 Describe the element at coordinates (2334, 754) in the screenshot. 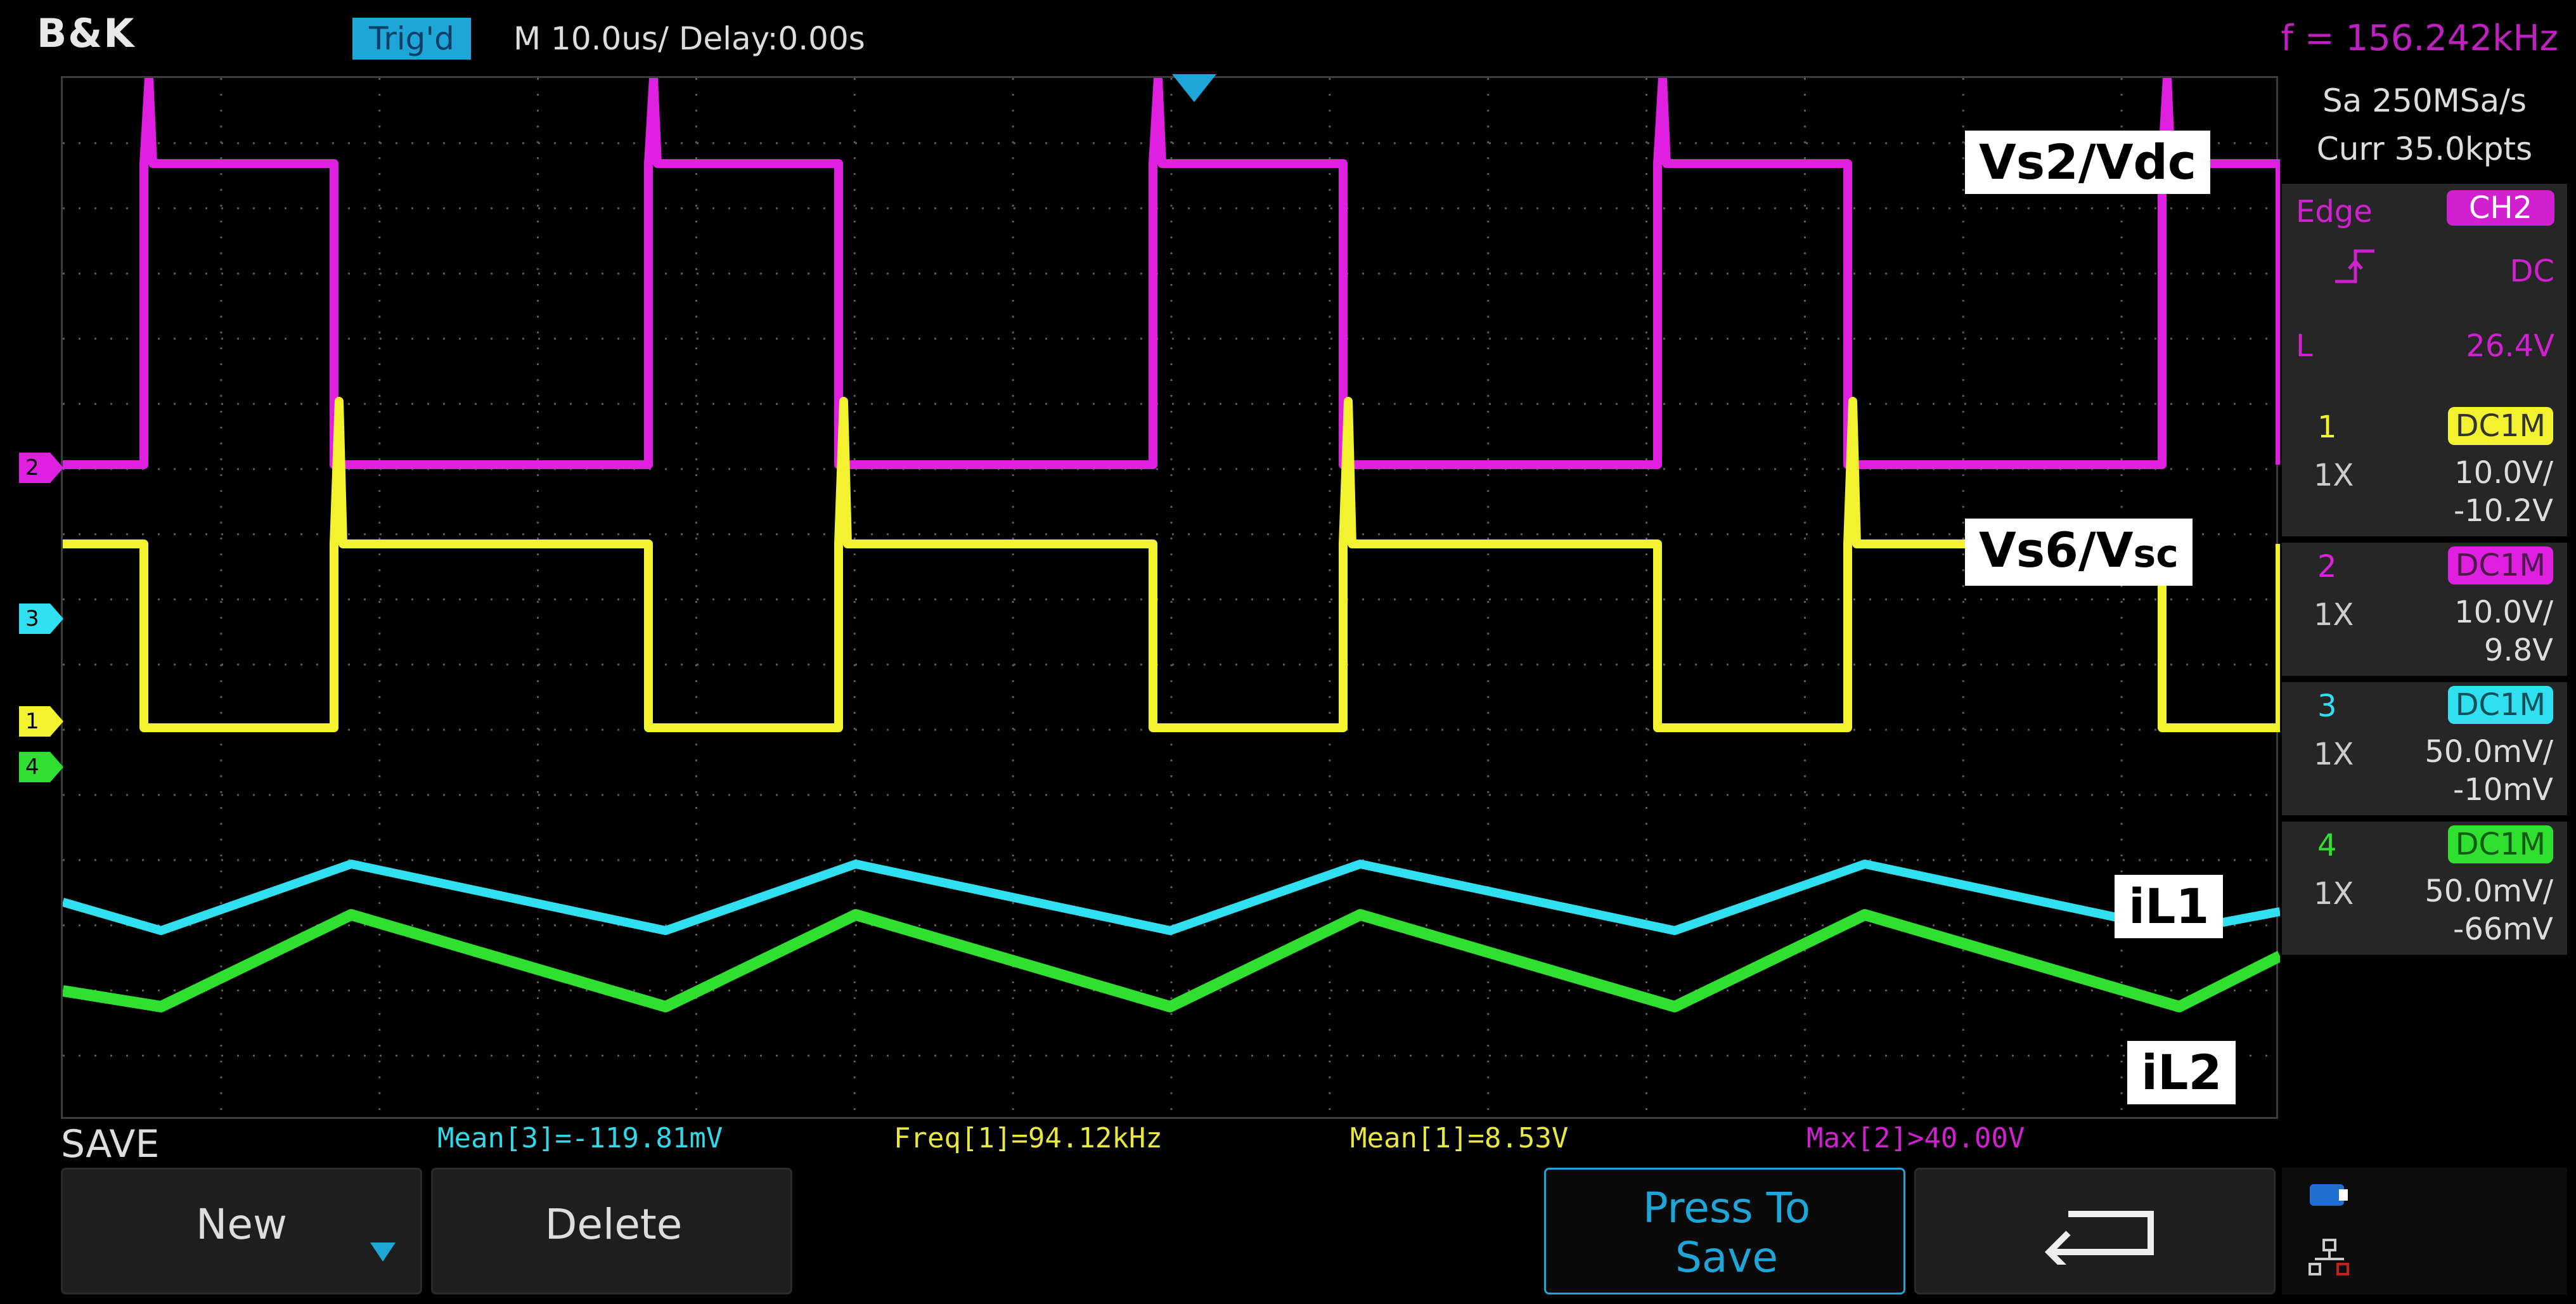

I see `ch3-probe: 1X` at that location.